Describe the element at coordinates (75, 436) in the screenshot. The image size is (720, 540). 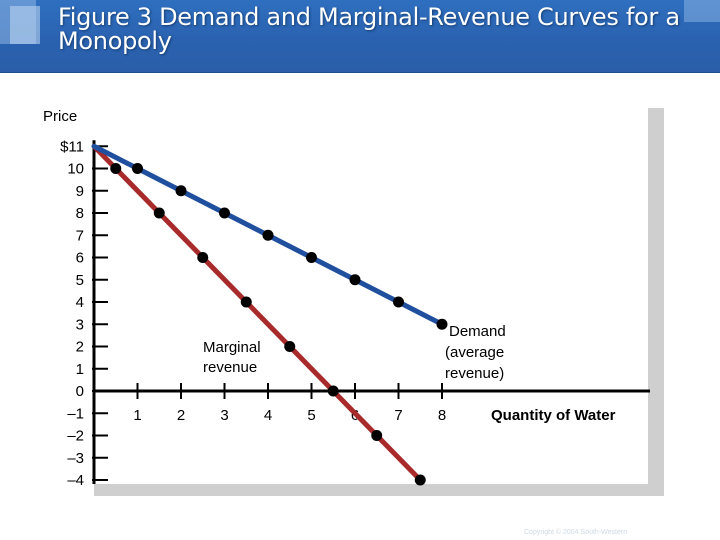
I see `y-tick-label: –2` at that location.